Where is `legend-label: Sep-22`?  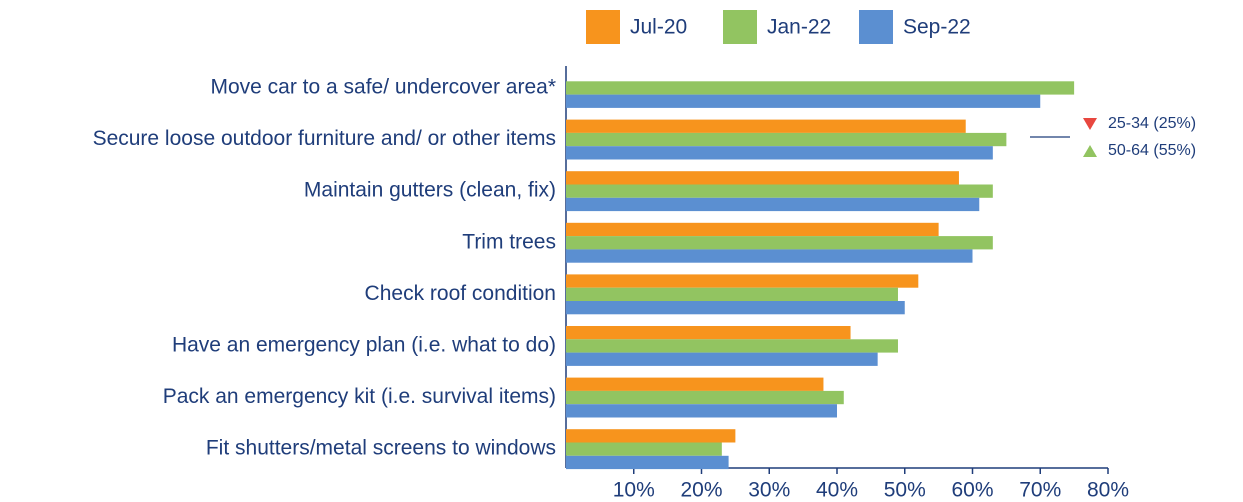 legend-label: Sep-22 is located at coordinates (937, 27).